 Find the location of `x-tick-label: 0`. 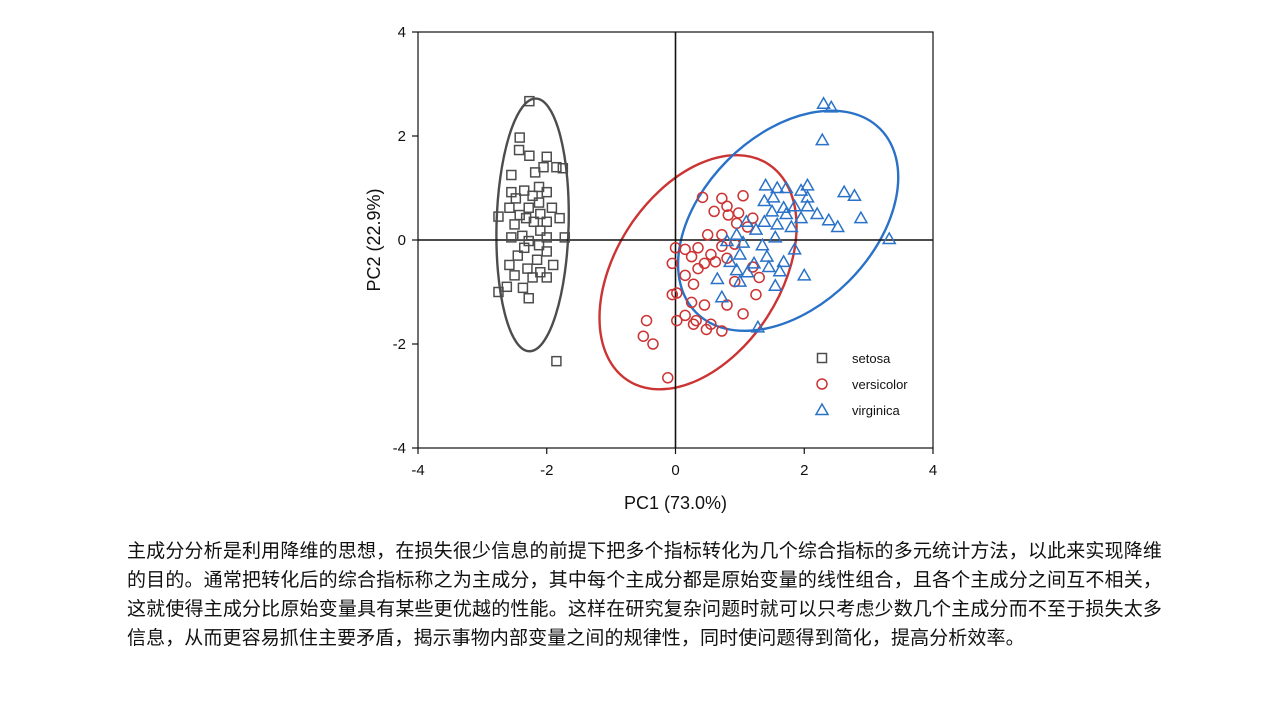

x-tick-label: 0 is located at coordinates (675, 470).